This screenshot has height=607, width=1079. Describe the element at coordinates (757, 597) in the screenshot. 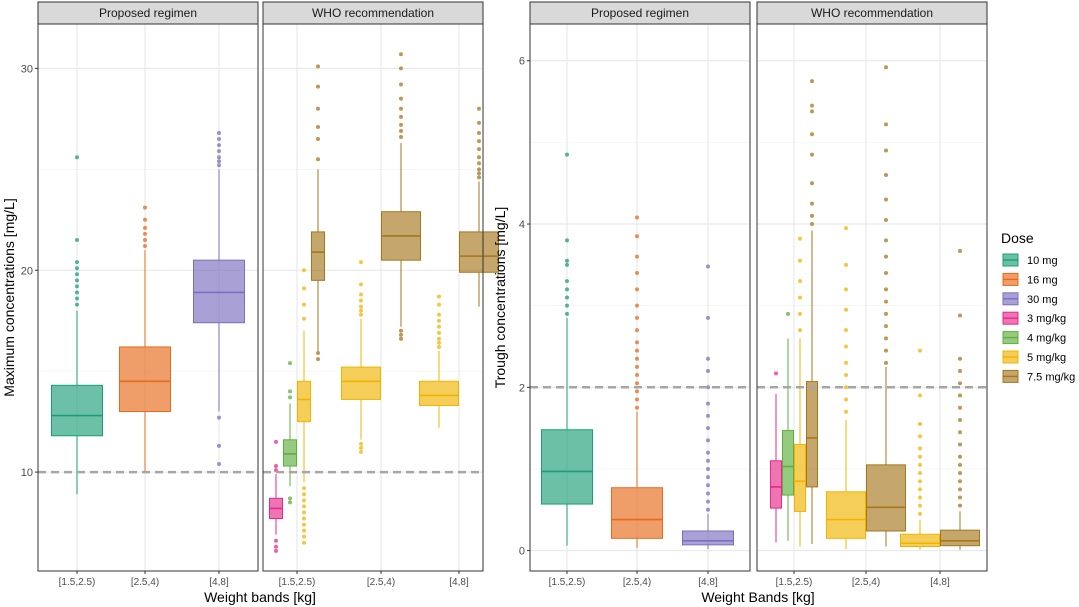

I see `x-axis-label: Weight Bands [kg]` at that location.